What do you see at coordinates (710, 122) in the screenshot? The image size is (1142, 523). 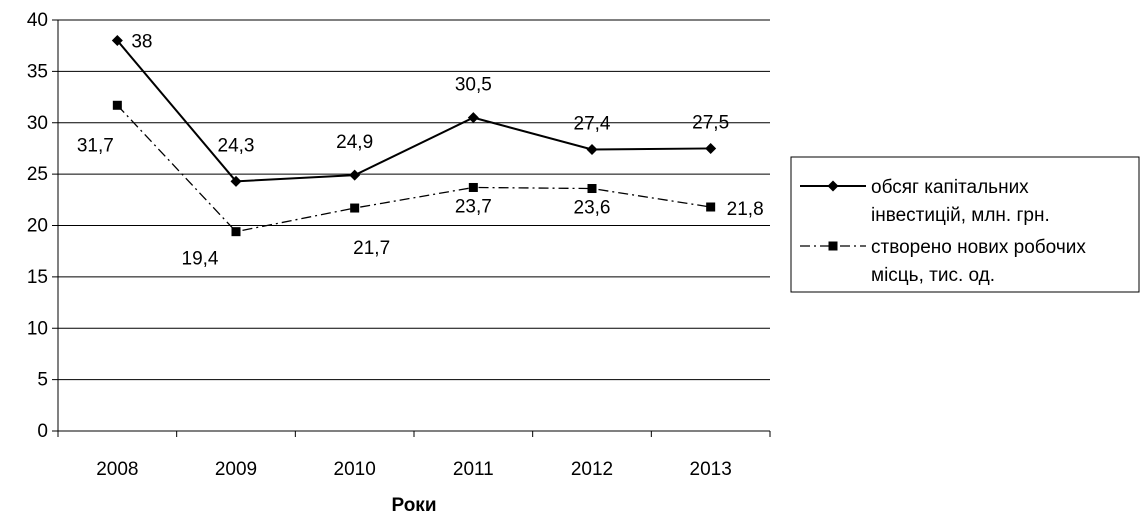 I see `data-label-series-1: 27,5` at bounding box center [710, 122].